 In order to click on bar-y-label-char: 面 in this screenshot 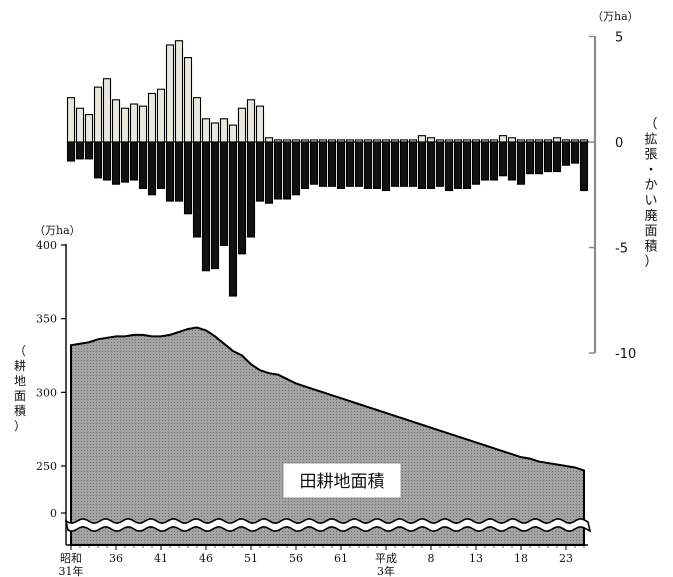, I will do `click(650, 231)`.